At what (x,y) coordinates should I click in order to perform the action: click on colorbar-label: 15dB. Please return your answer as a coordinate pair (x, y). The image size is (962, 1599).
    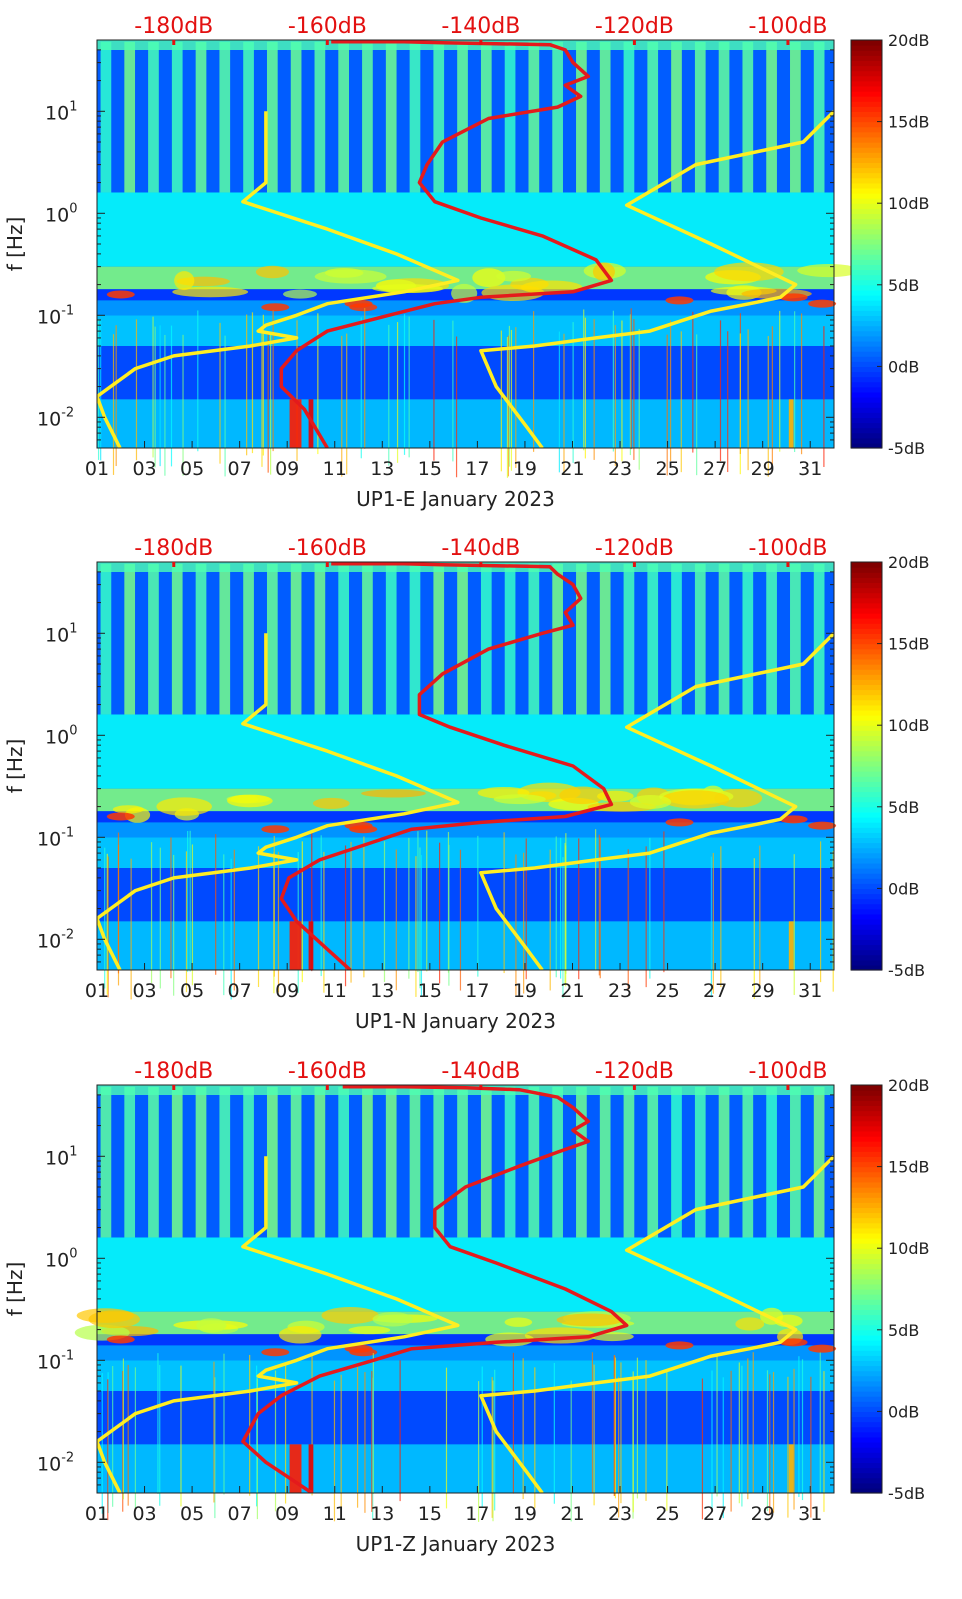
    Looking at the image, I should click on (909, 644).